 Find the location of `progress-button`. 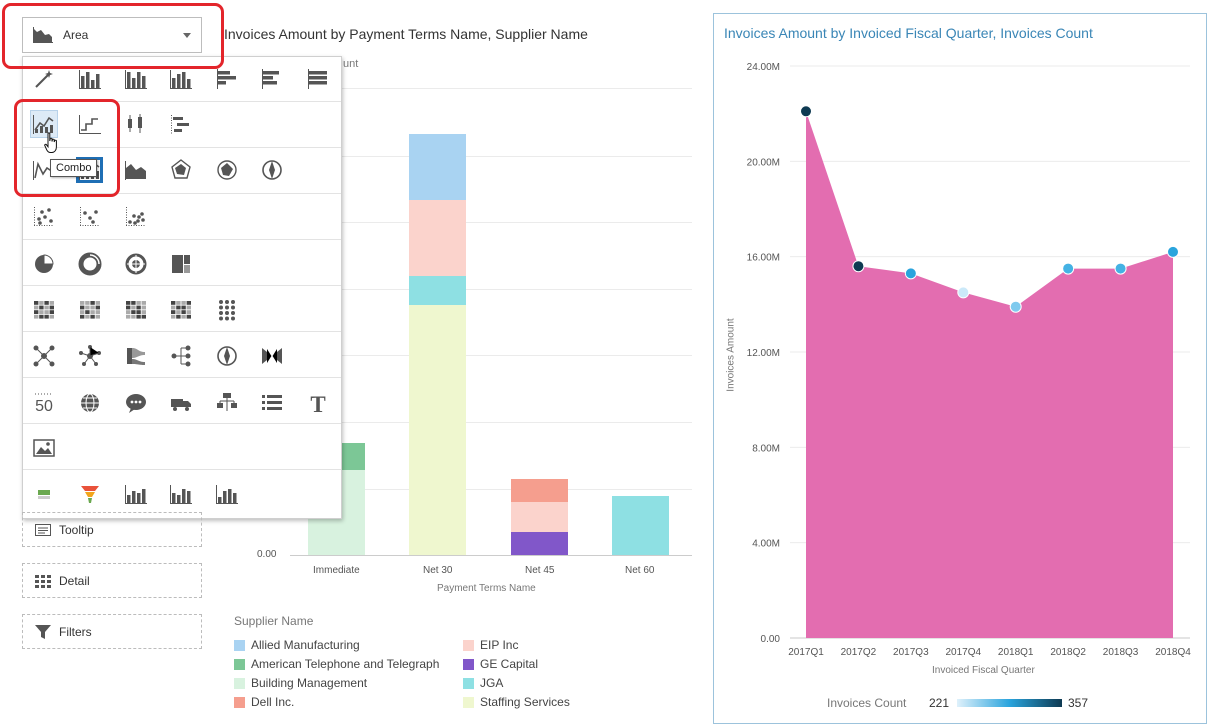

progress-button is located at coordinates (44, 494).